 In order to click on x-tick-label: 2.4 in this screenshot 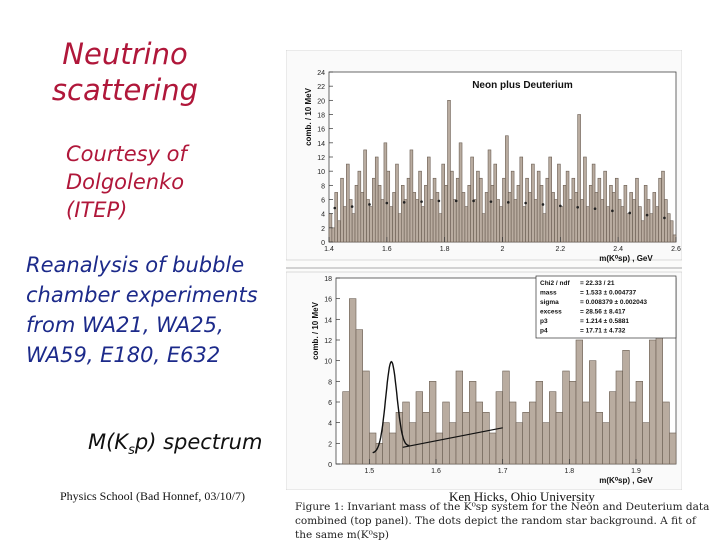, I will do `click(618, 249)`.